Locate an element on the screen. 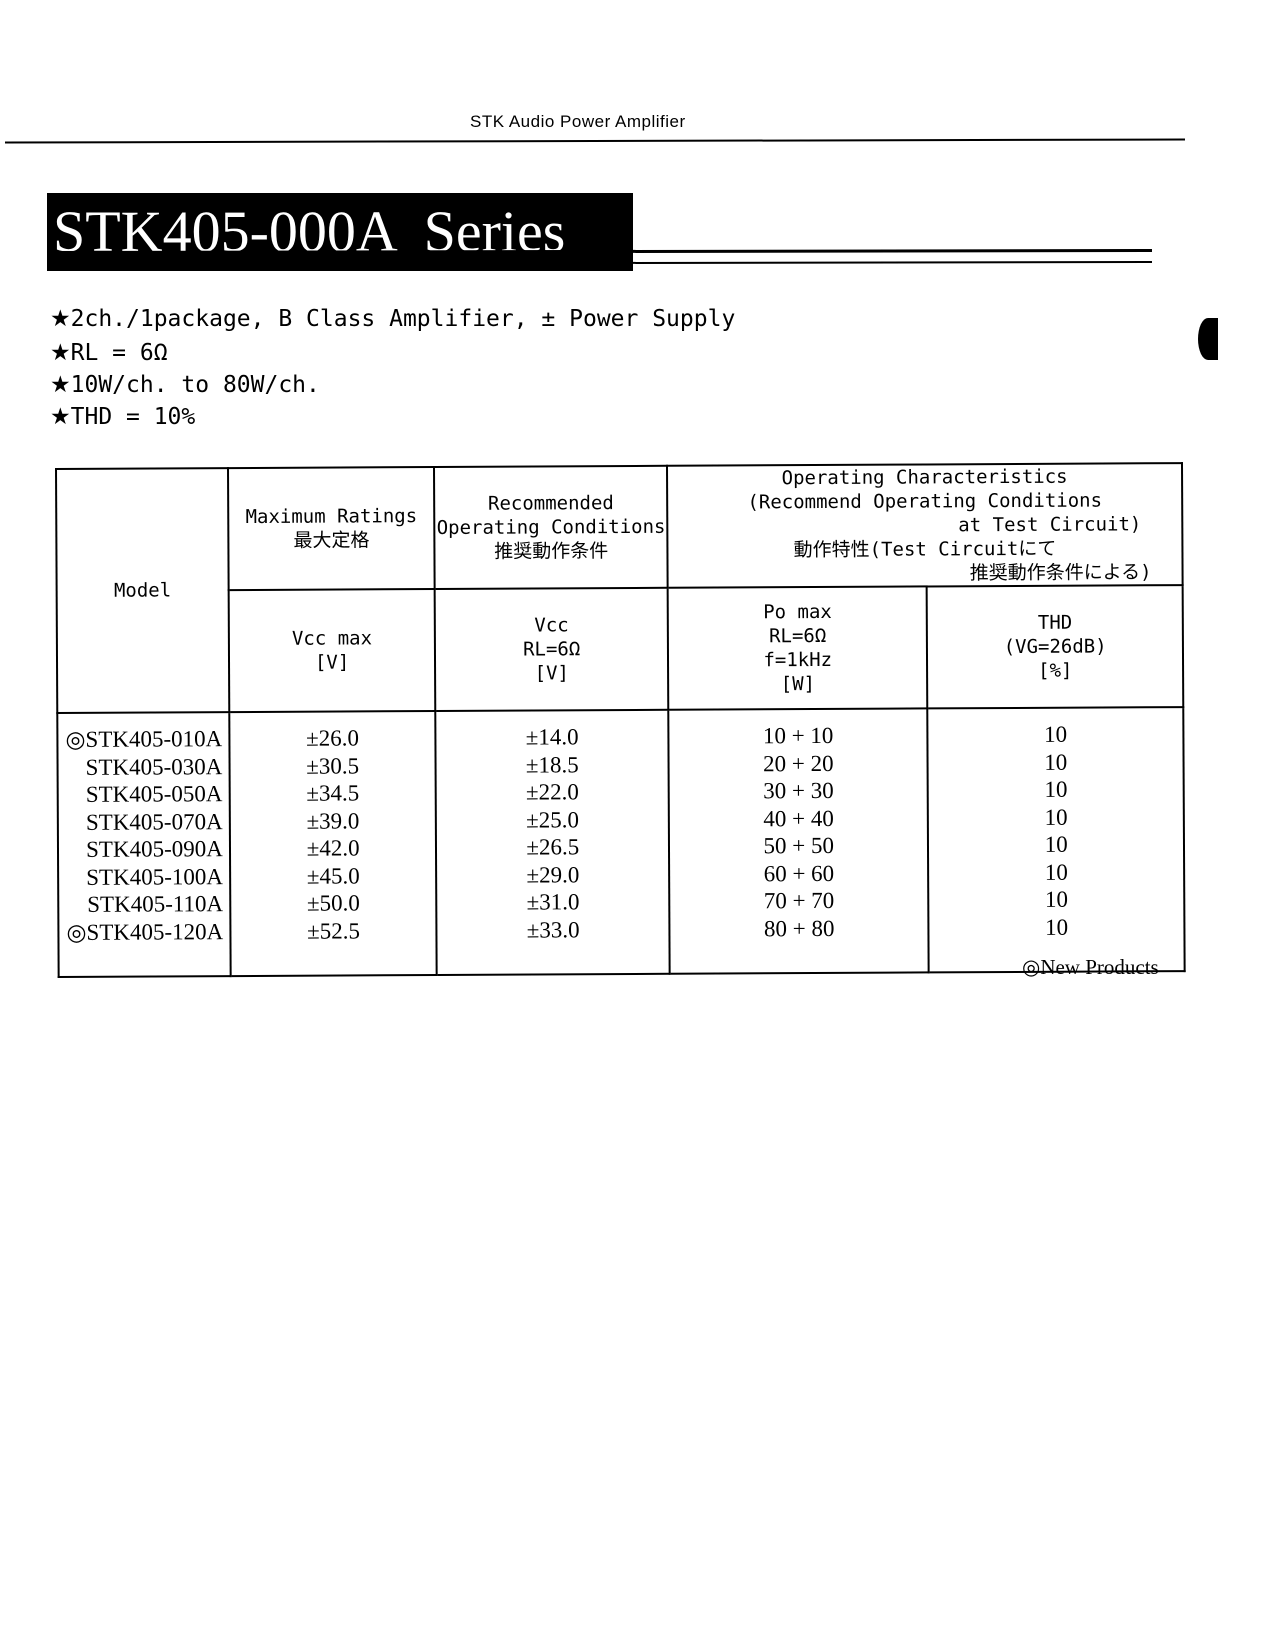 The image size is (1275, 1650). column-vcc: ±14.0 ±18.5 ±22.0 ±25.0 ±26.5 ±29.0 ±31.0 ±33.0 is located at coordinates (552, 842).